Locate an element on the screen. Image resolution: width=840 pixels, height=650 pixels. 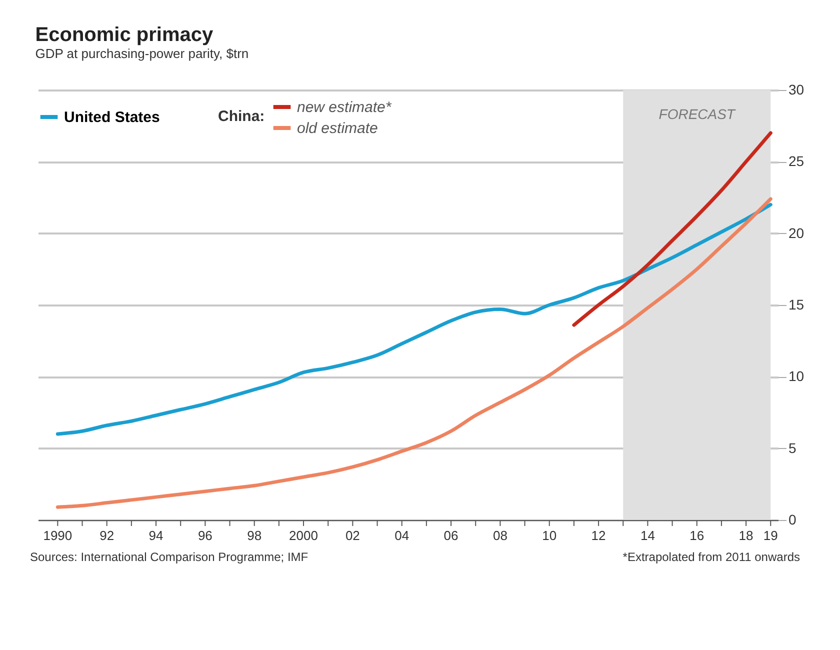
x-tick-label: 10 is located at coordinates (549, 535).